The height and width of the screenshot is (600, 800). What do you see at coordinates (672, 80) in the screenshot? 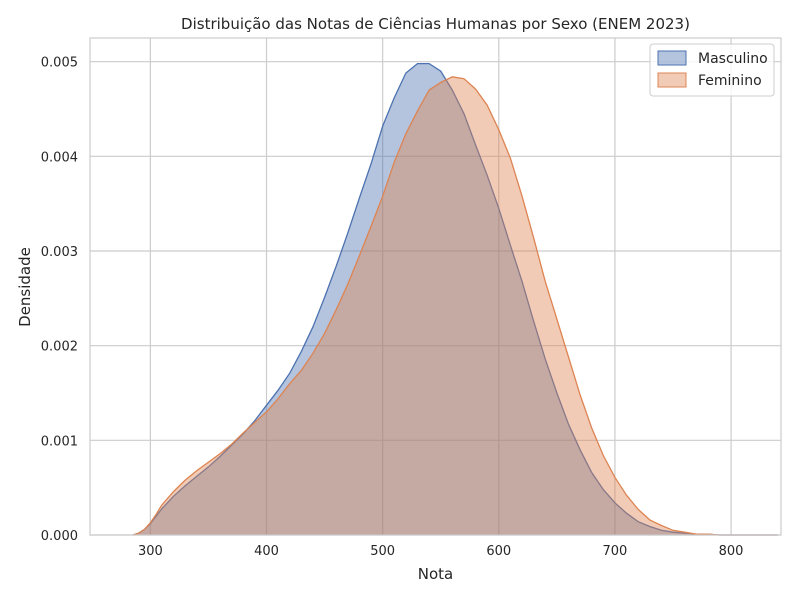
I see `legend-swatch-feminino` at bounding box center [672, 80].